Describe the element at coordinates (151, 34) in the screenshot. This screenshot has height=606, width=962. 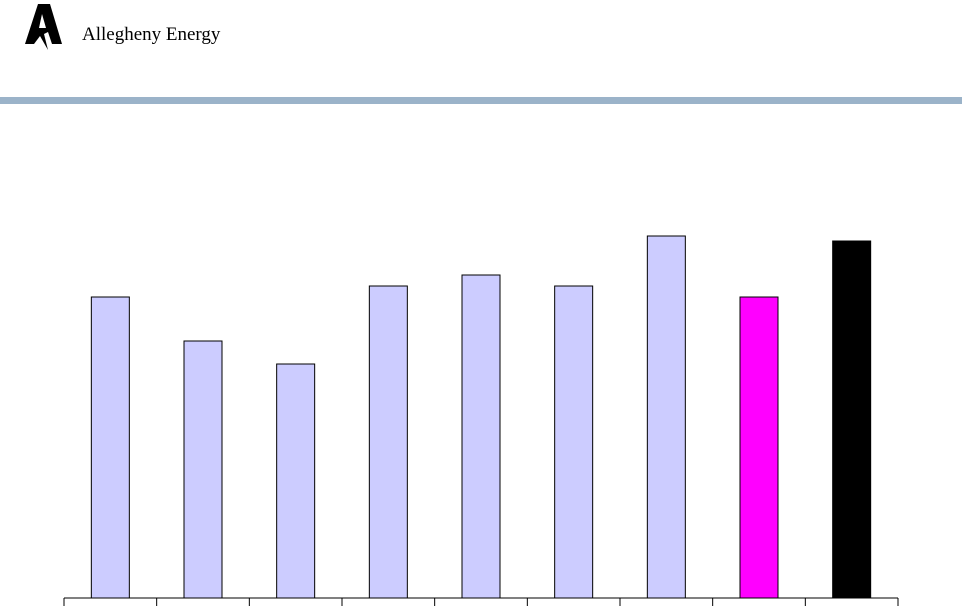
I see `logo-text: Allegheny Energy` at that location.